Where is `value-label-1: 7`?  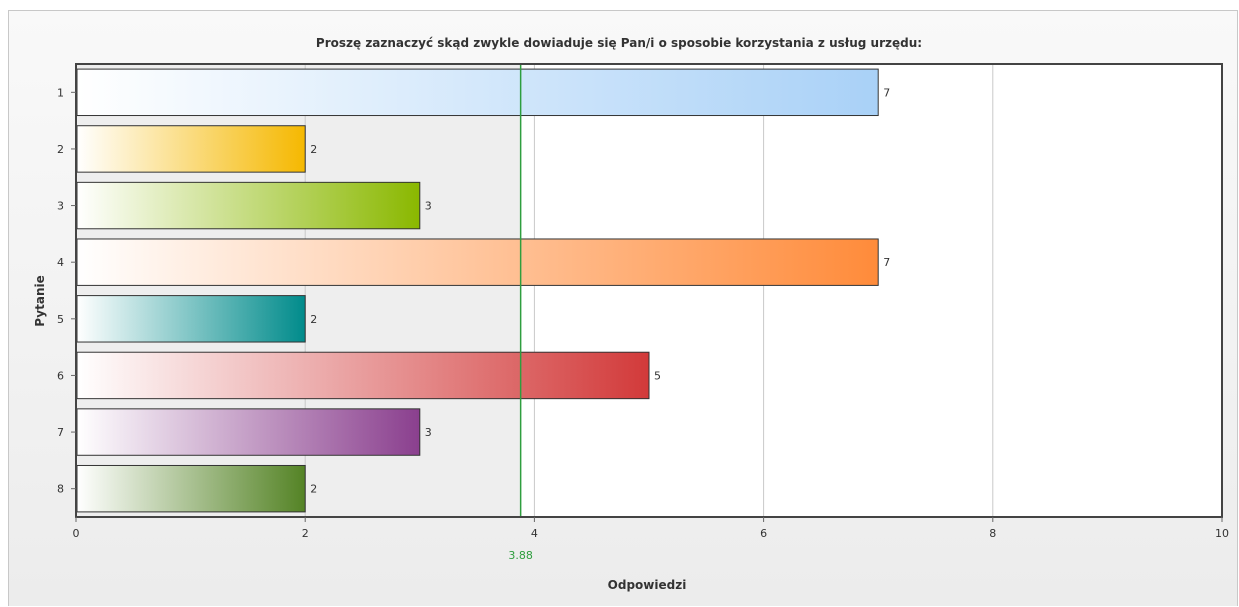 value-label-1: 7 is located at coordinates (886, 92).